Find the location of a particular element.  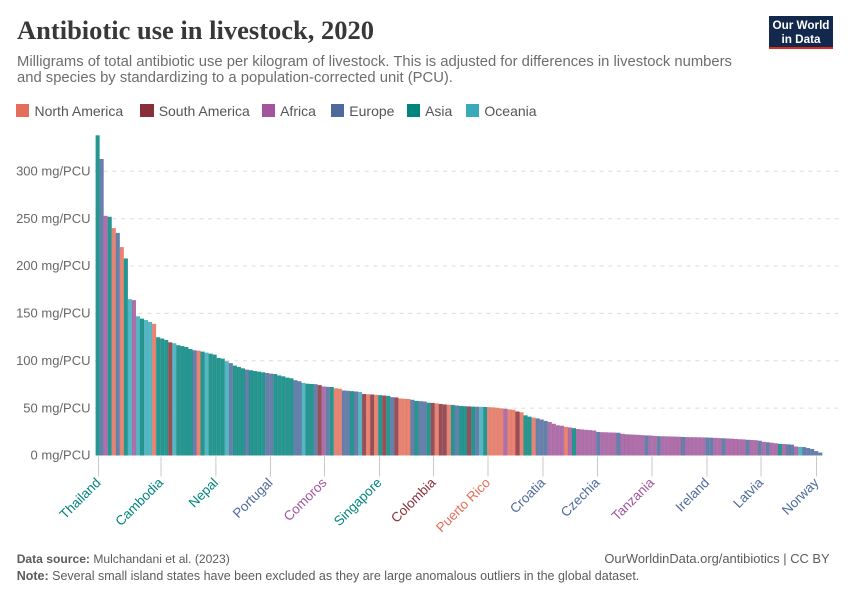

svg-text: Tanzania is located at coordinates (633, 499).